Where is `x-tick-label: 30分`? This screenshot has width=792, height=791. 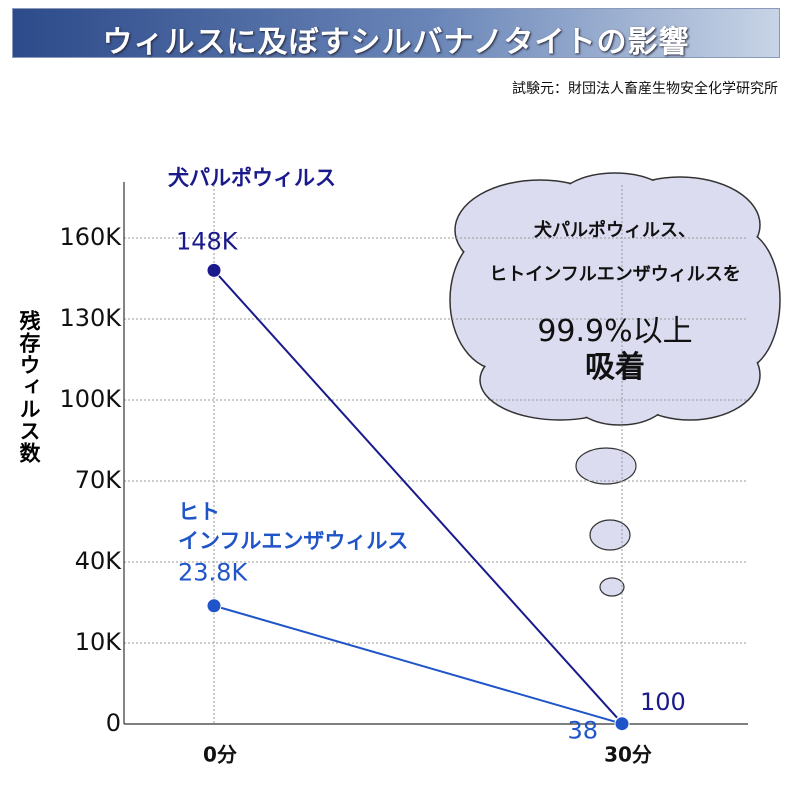
x-tick-label: 30分 is located at coordinates (628, 755).